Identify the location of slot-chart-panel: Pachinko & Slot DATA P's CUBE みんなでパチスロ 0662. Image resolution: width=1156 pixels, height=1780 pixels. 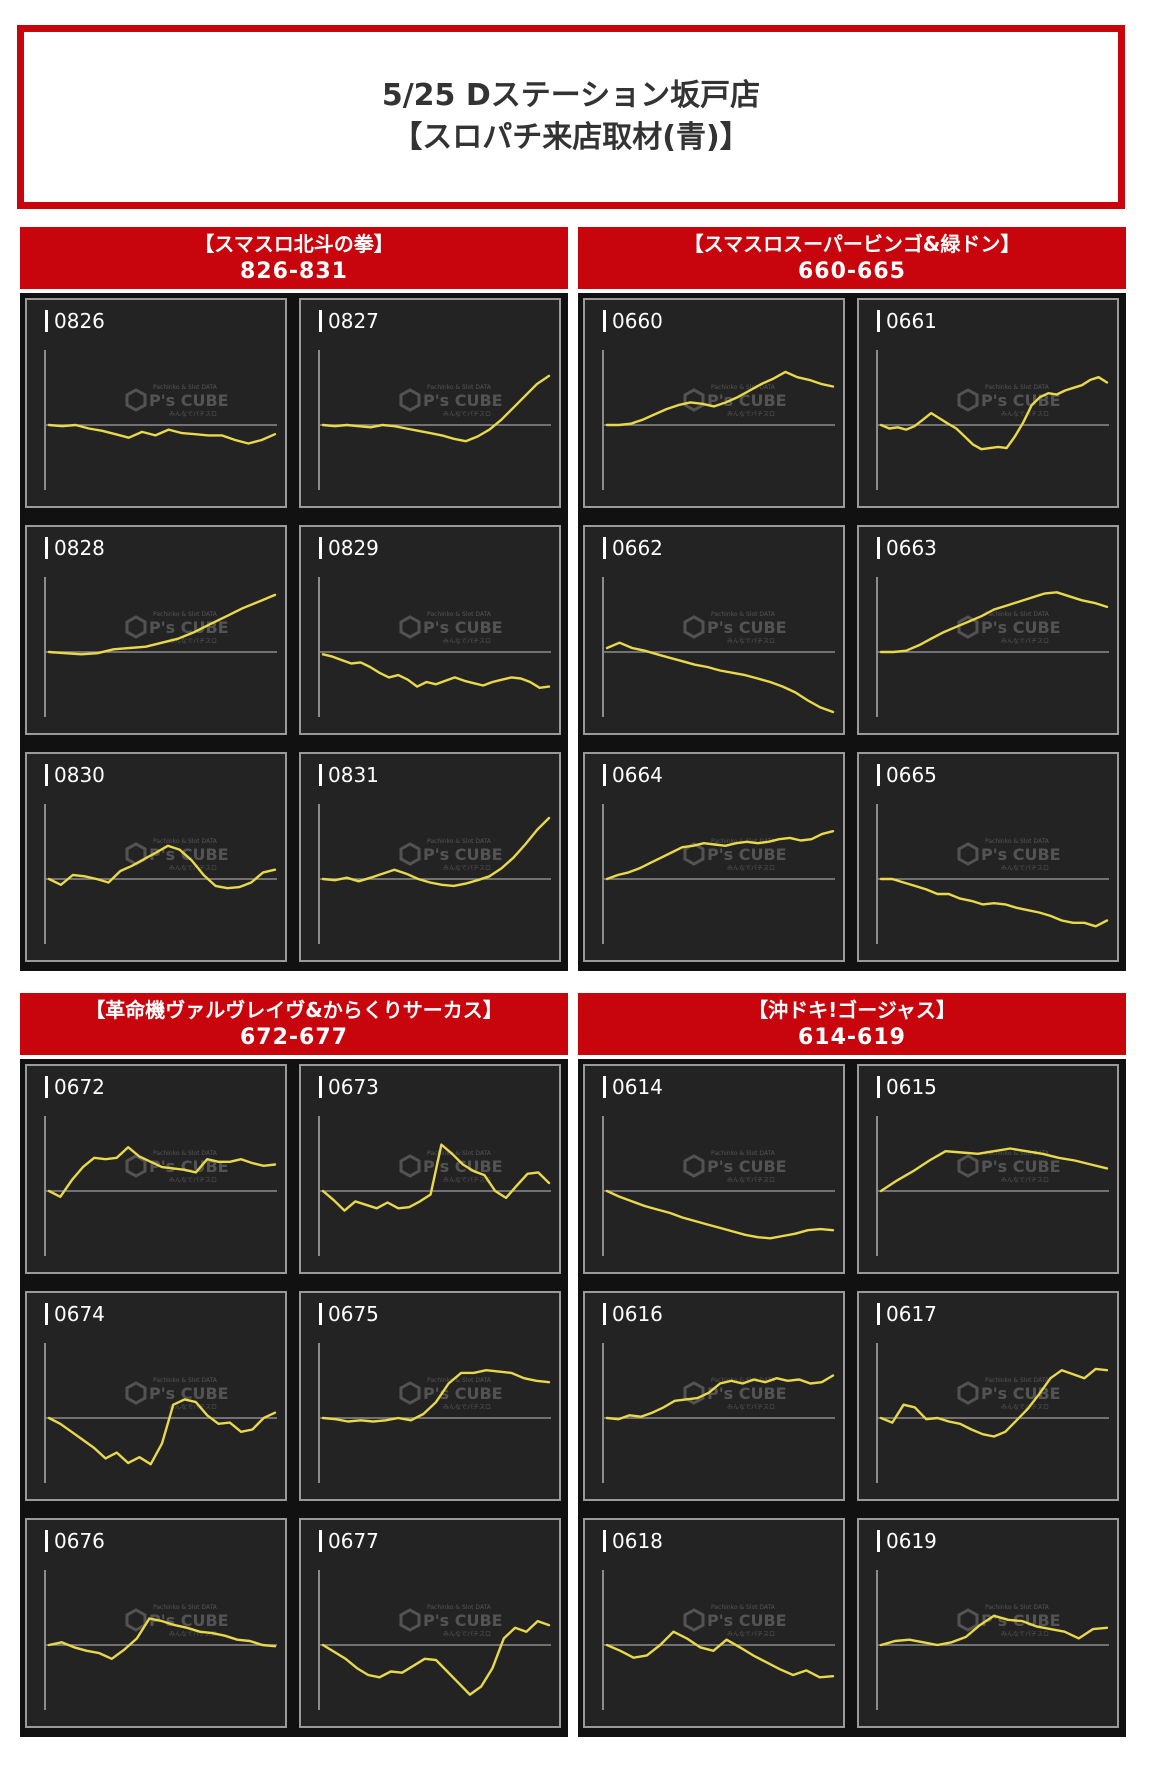
(714, 630).